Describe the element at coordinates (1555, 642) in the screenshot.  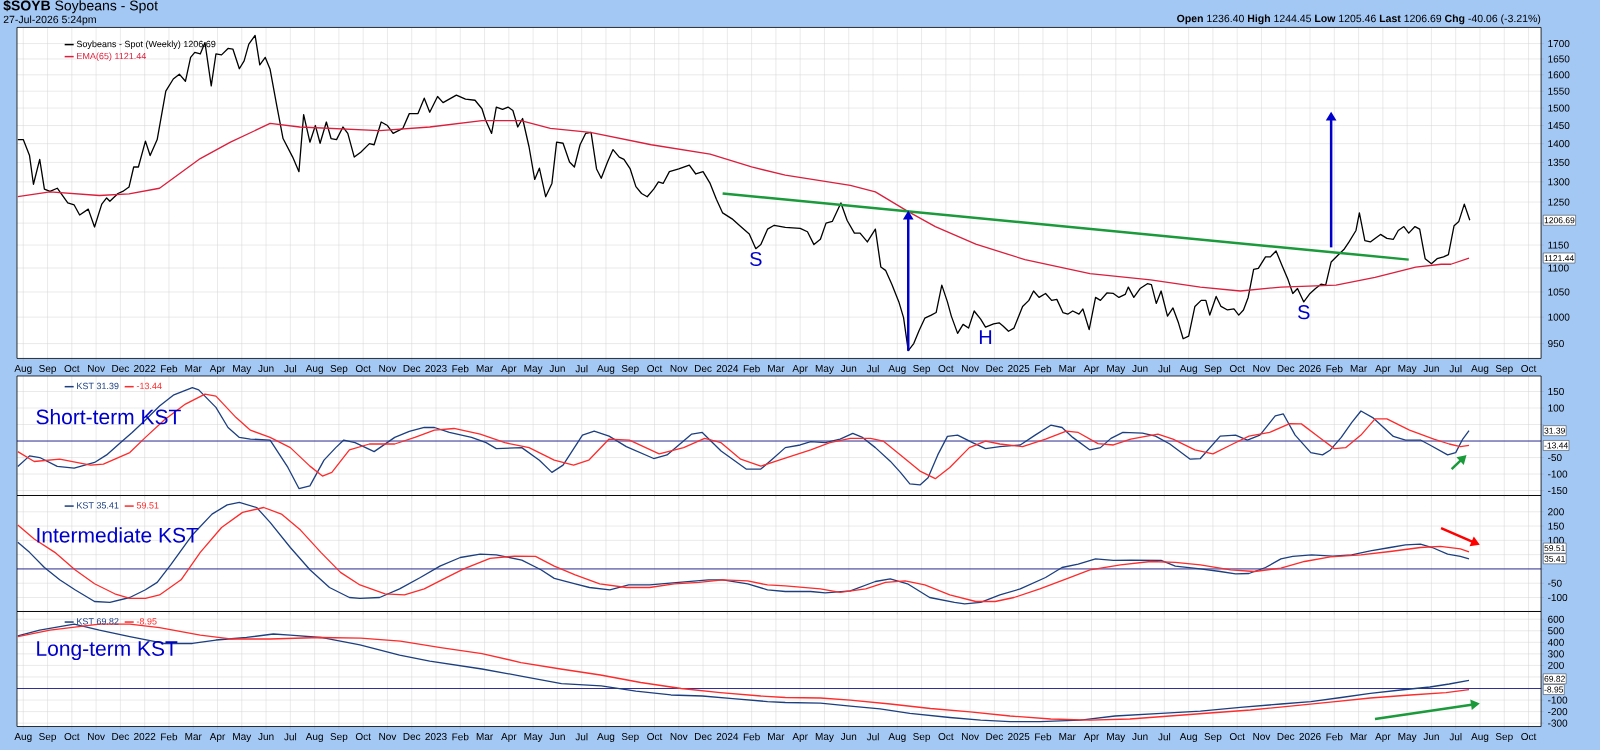
I see `y-tick-label: 400` at that location.